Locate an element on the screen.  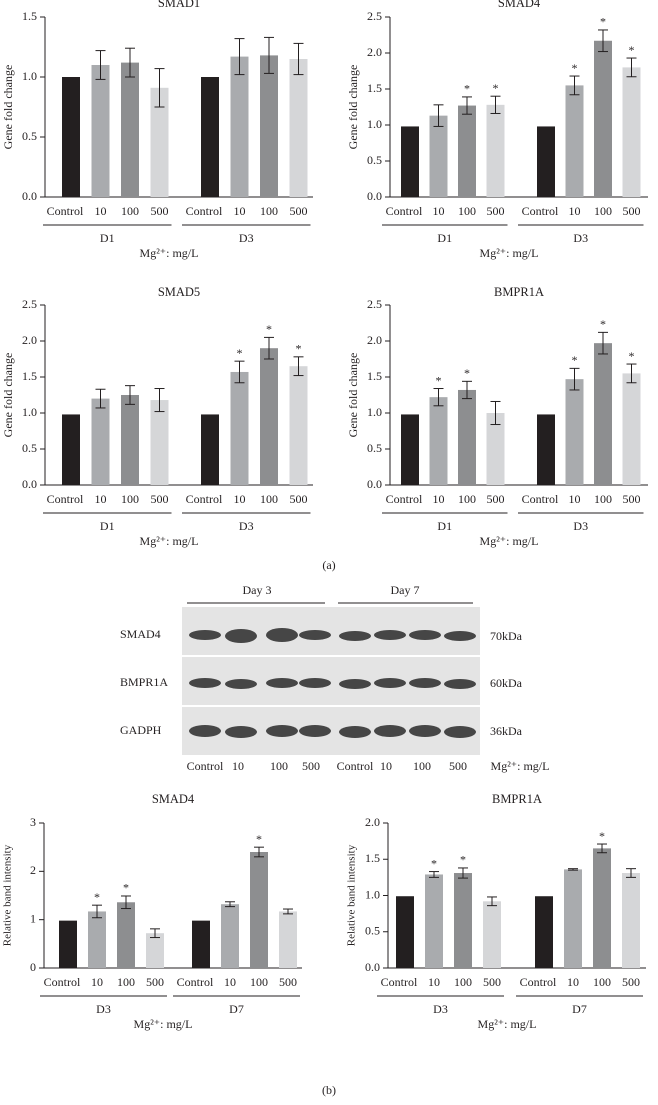
y-tick-label: 0.5 is located at coordinates (374, 160).